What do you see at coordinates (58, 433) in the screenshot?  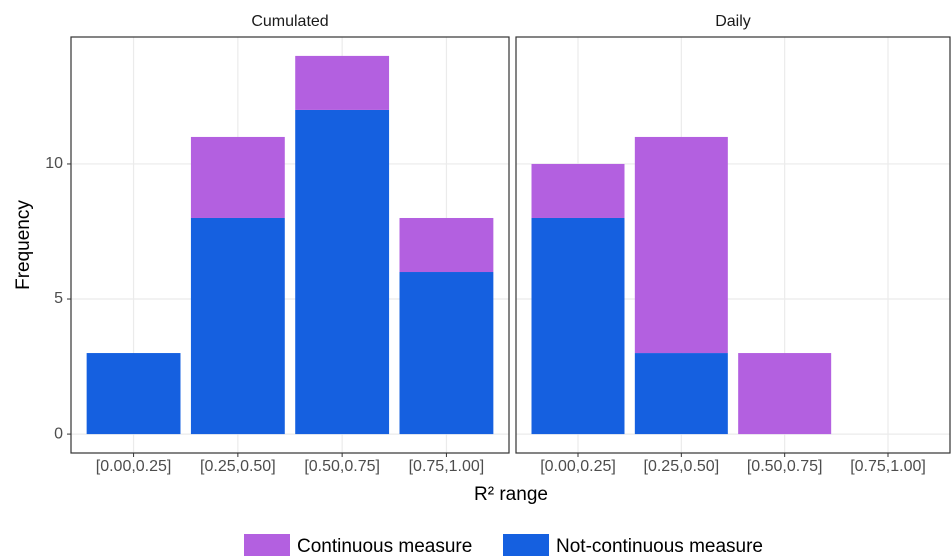 I see `y-tick-label: 0` at bounding box center [58, 433].